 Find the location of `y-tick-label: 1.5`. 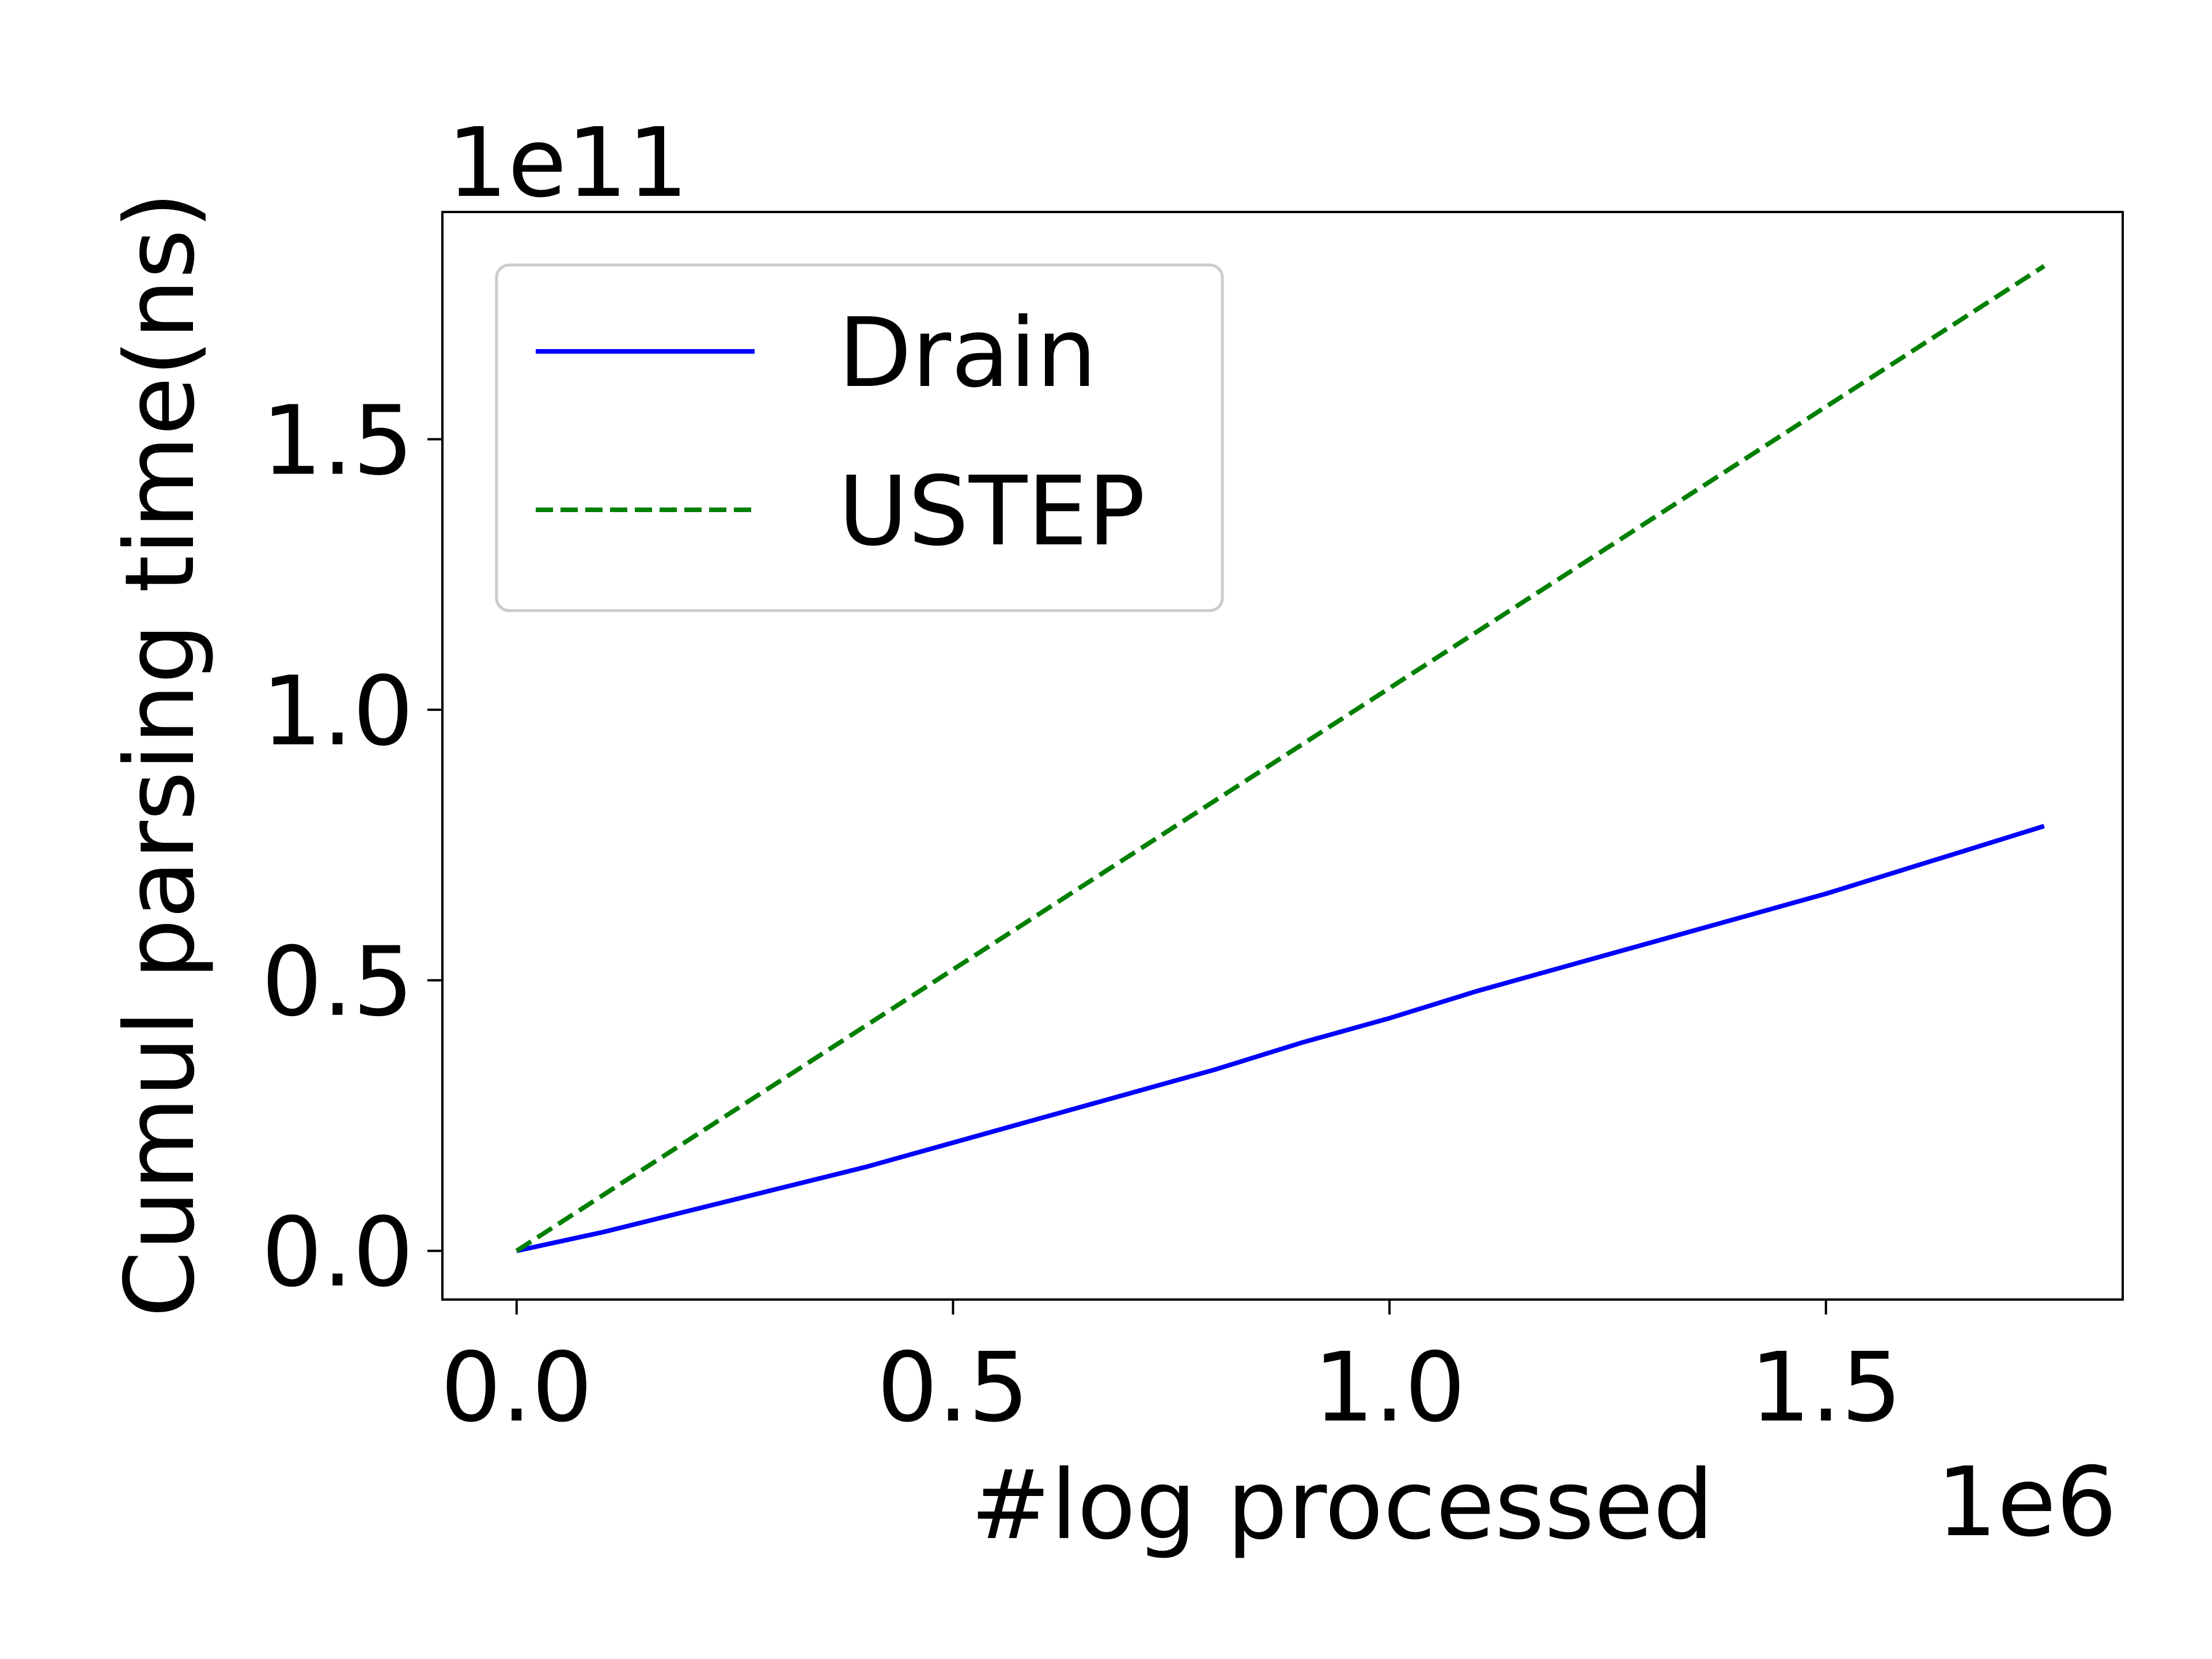

y-tick-label: 1.5 is located at coordinates (338, 441).